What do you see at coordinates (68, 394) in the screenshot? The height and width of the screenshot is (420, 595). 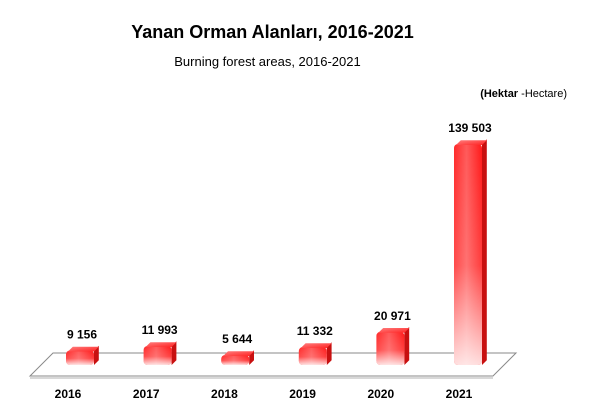 I see `category-label-2016: 2016` at bounding box center [68, 394].